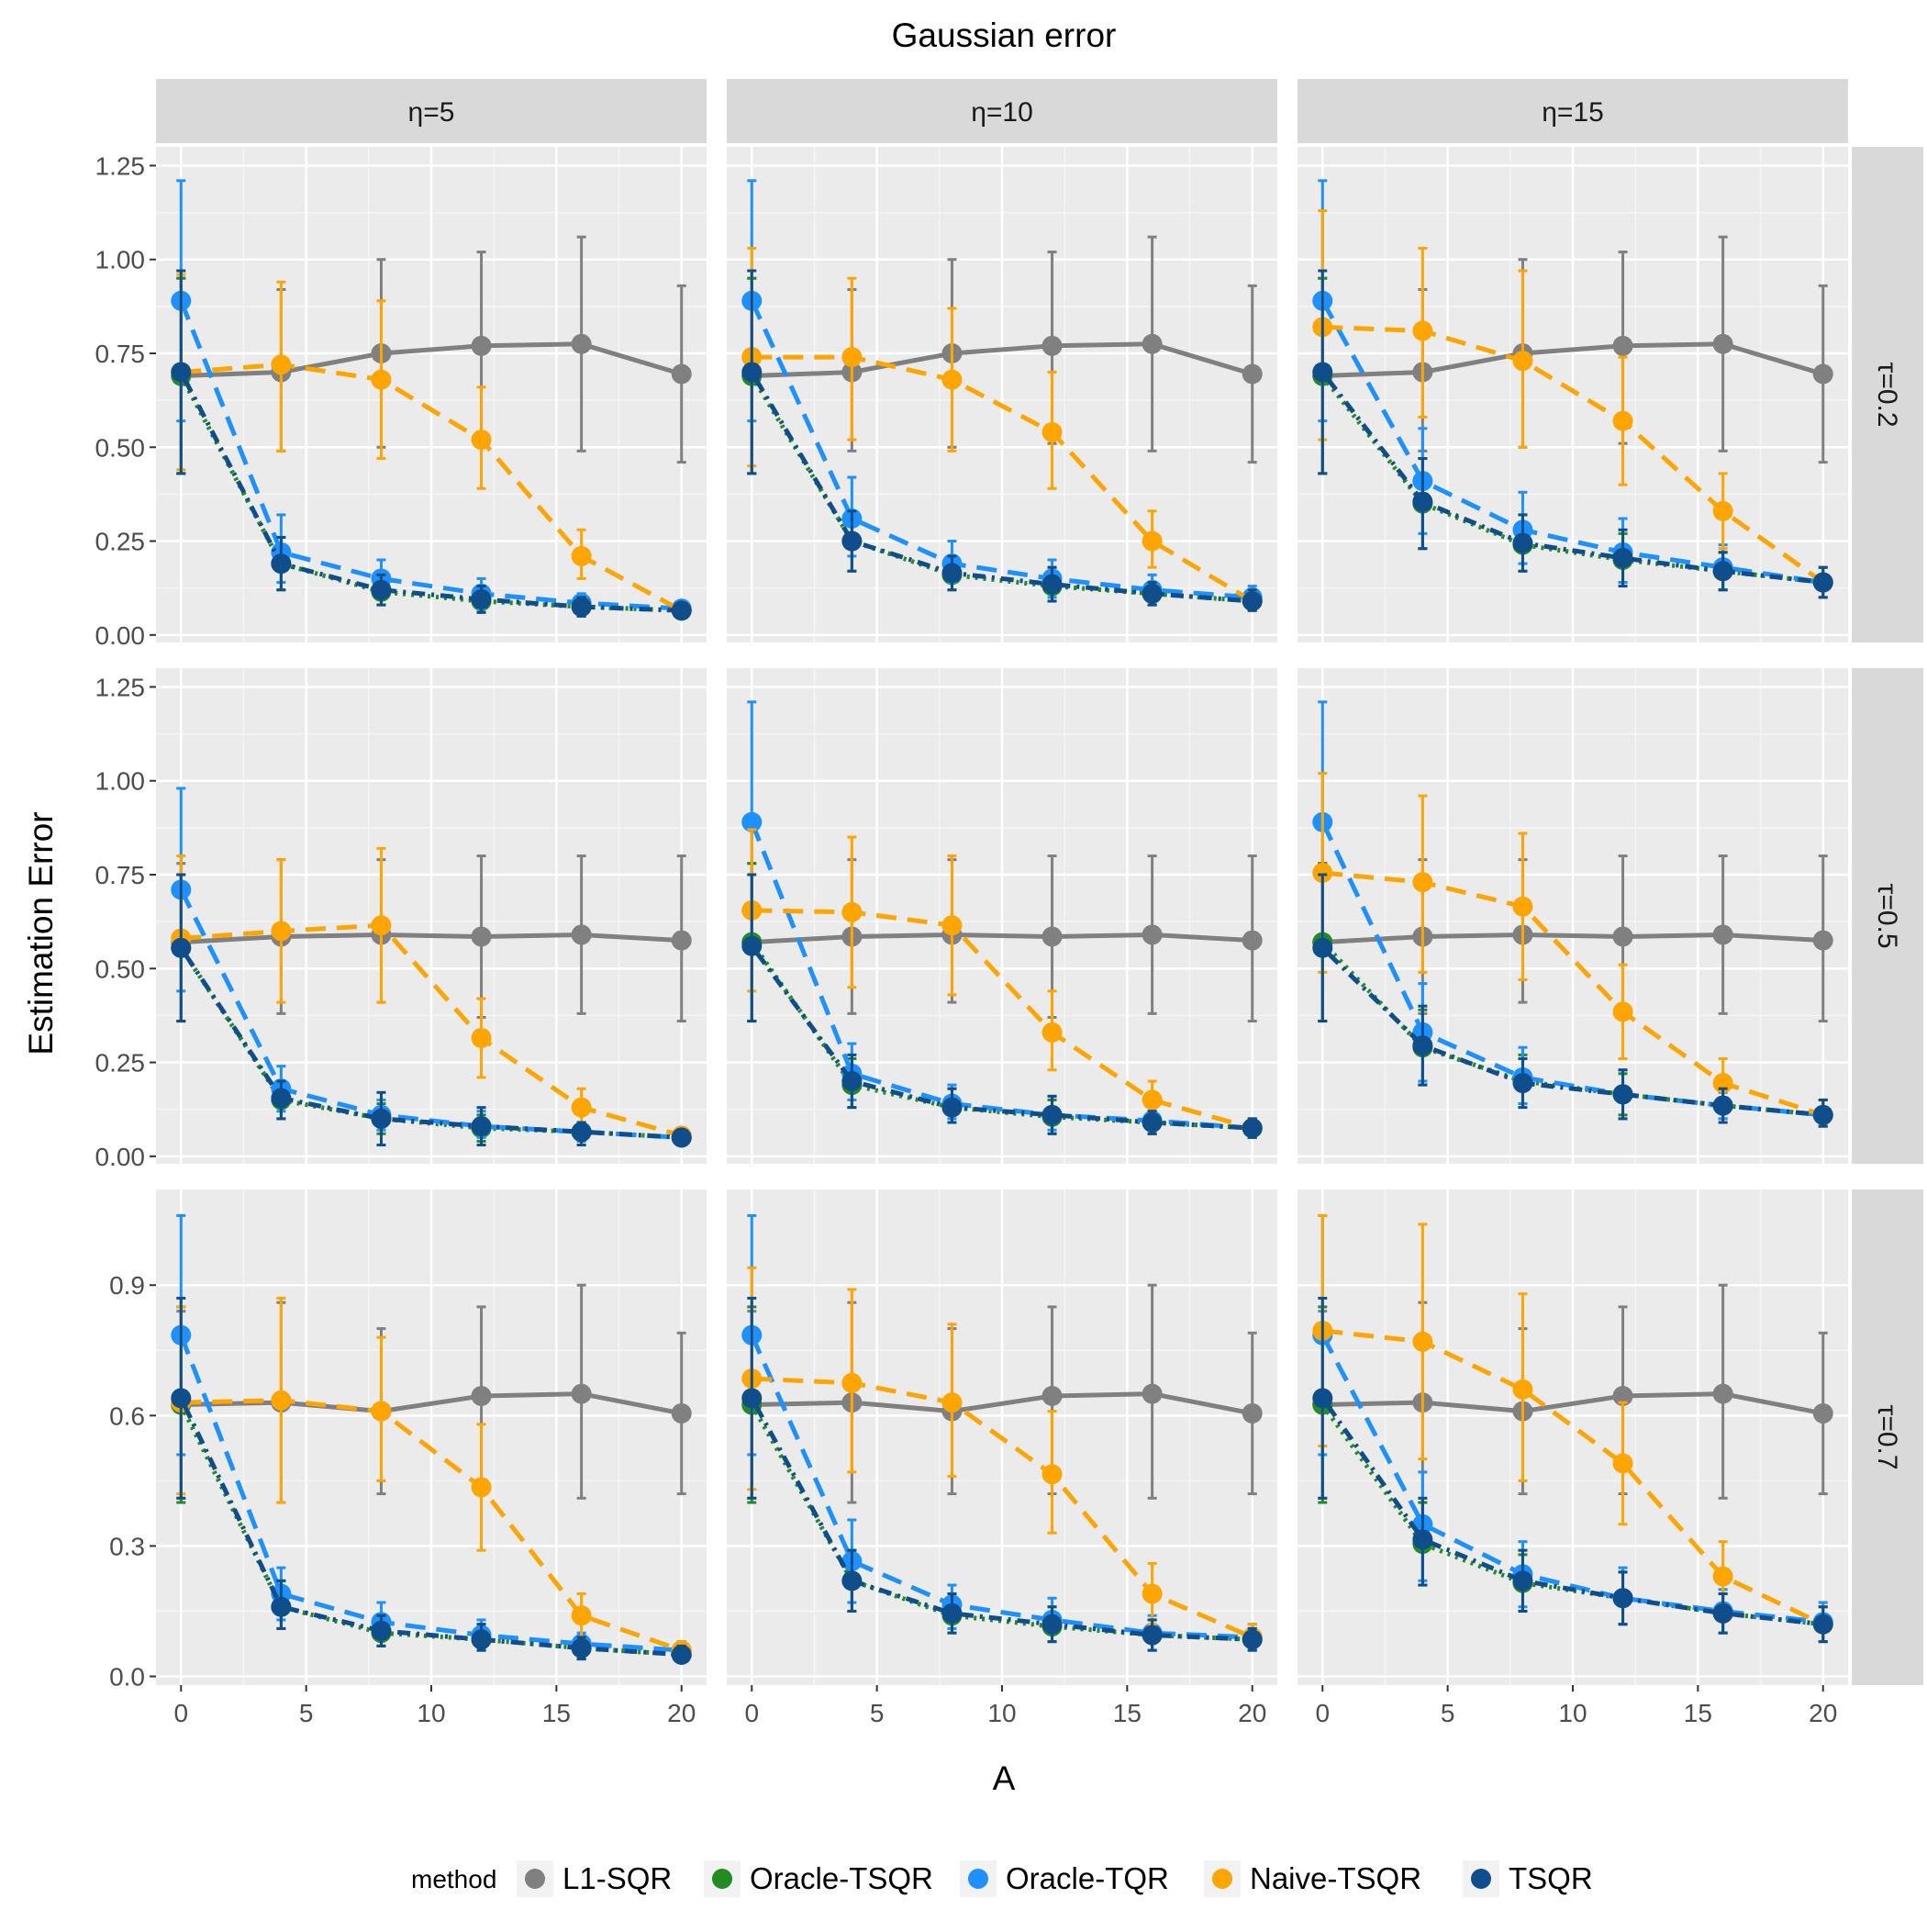 The width and height of the screenshot is (1927, 1932). Describe the element at coordinates (1887, 1436) in the screenshot. I see `row-strip-label: τ=0.7` at that location.